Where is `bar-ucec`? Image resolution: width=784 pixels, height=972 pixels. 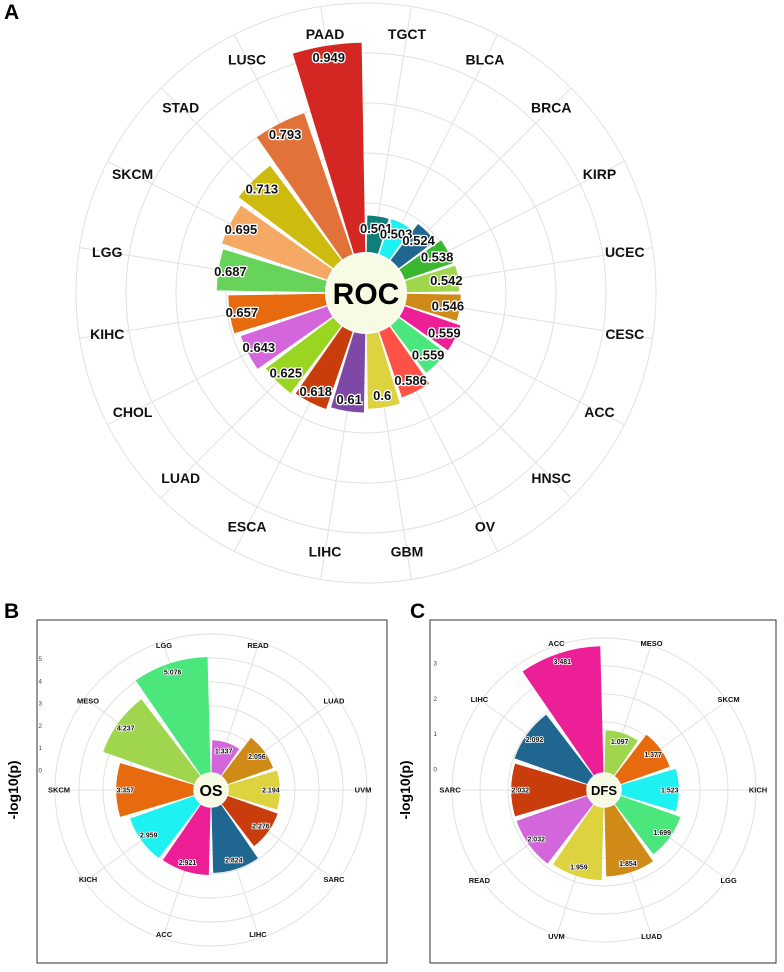
bar-ucec is located at coordinates (432, 279).